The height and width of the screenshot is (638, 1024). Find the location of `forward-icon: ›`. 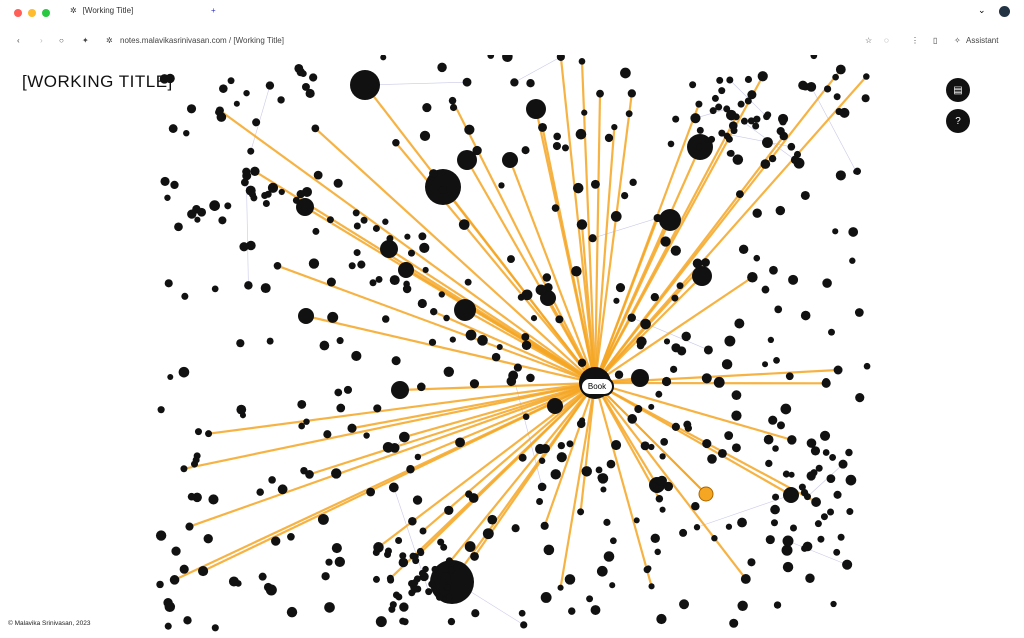

forward-icon: › is located at coordinates (41, 40).